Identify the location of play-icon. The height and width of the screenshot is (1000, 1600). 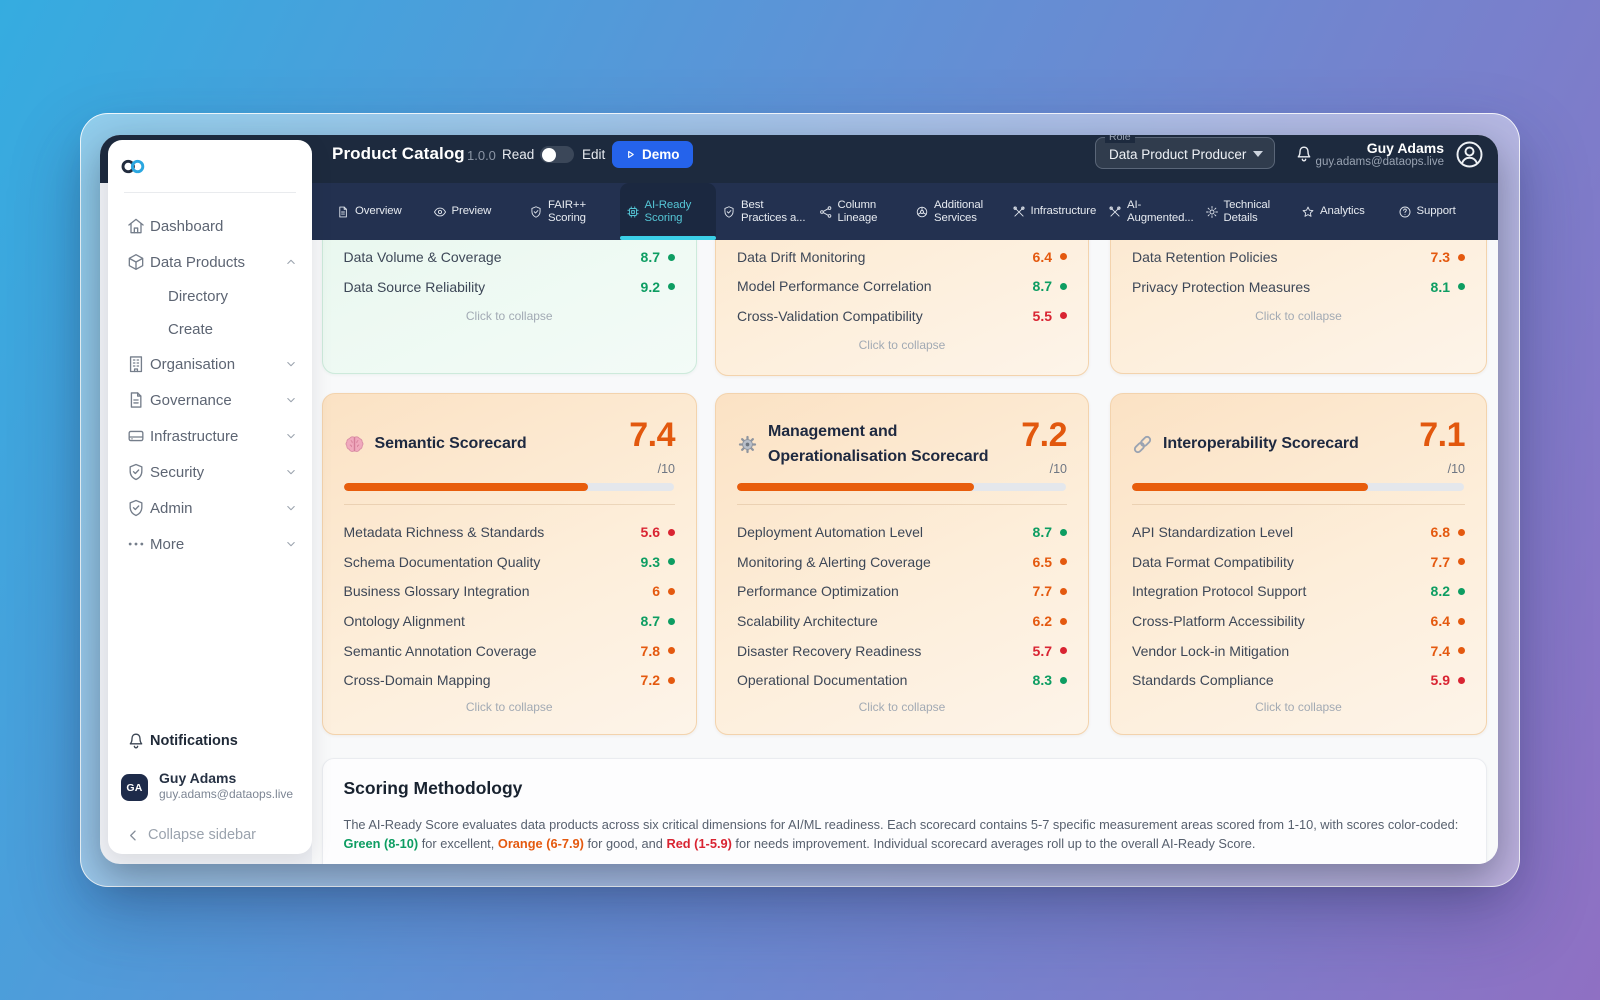
(630, 154).